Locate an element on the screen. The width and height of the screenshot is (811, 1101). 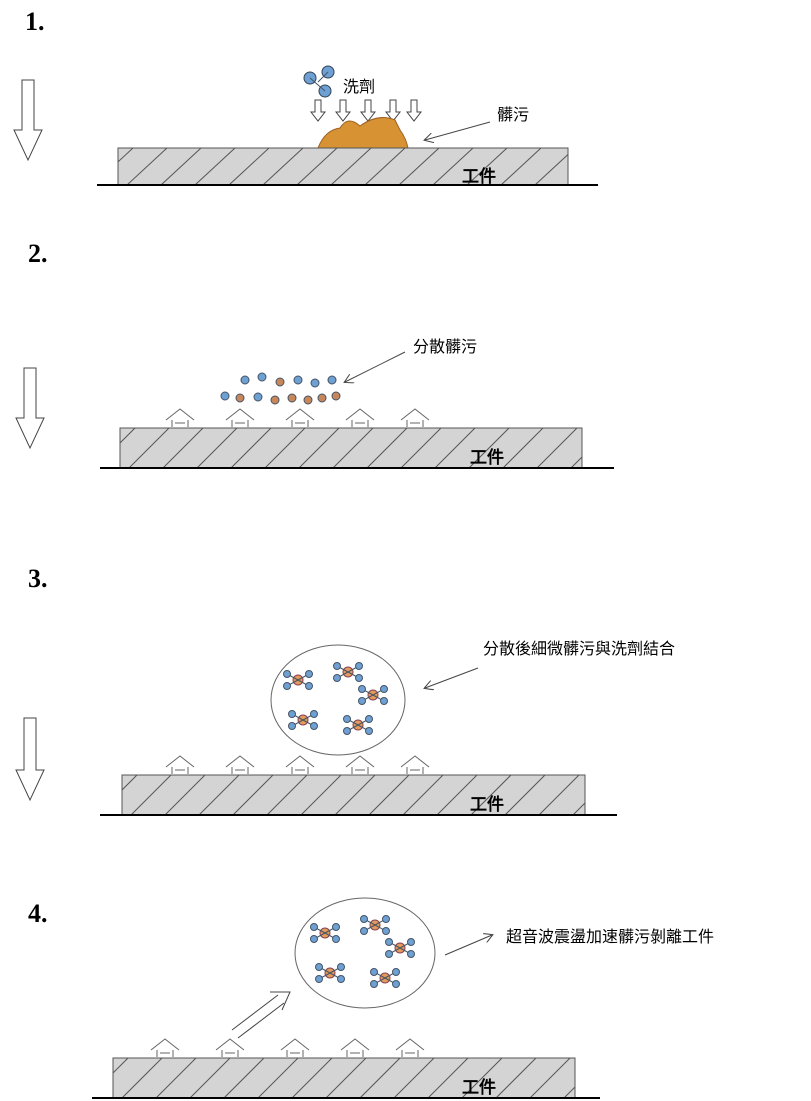
dirt is located at coordinates (363, 133).